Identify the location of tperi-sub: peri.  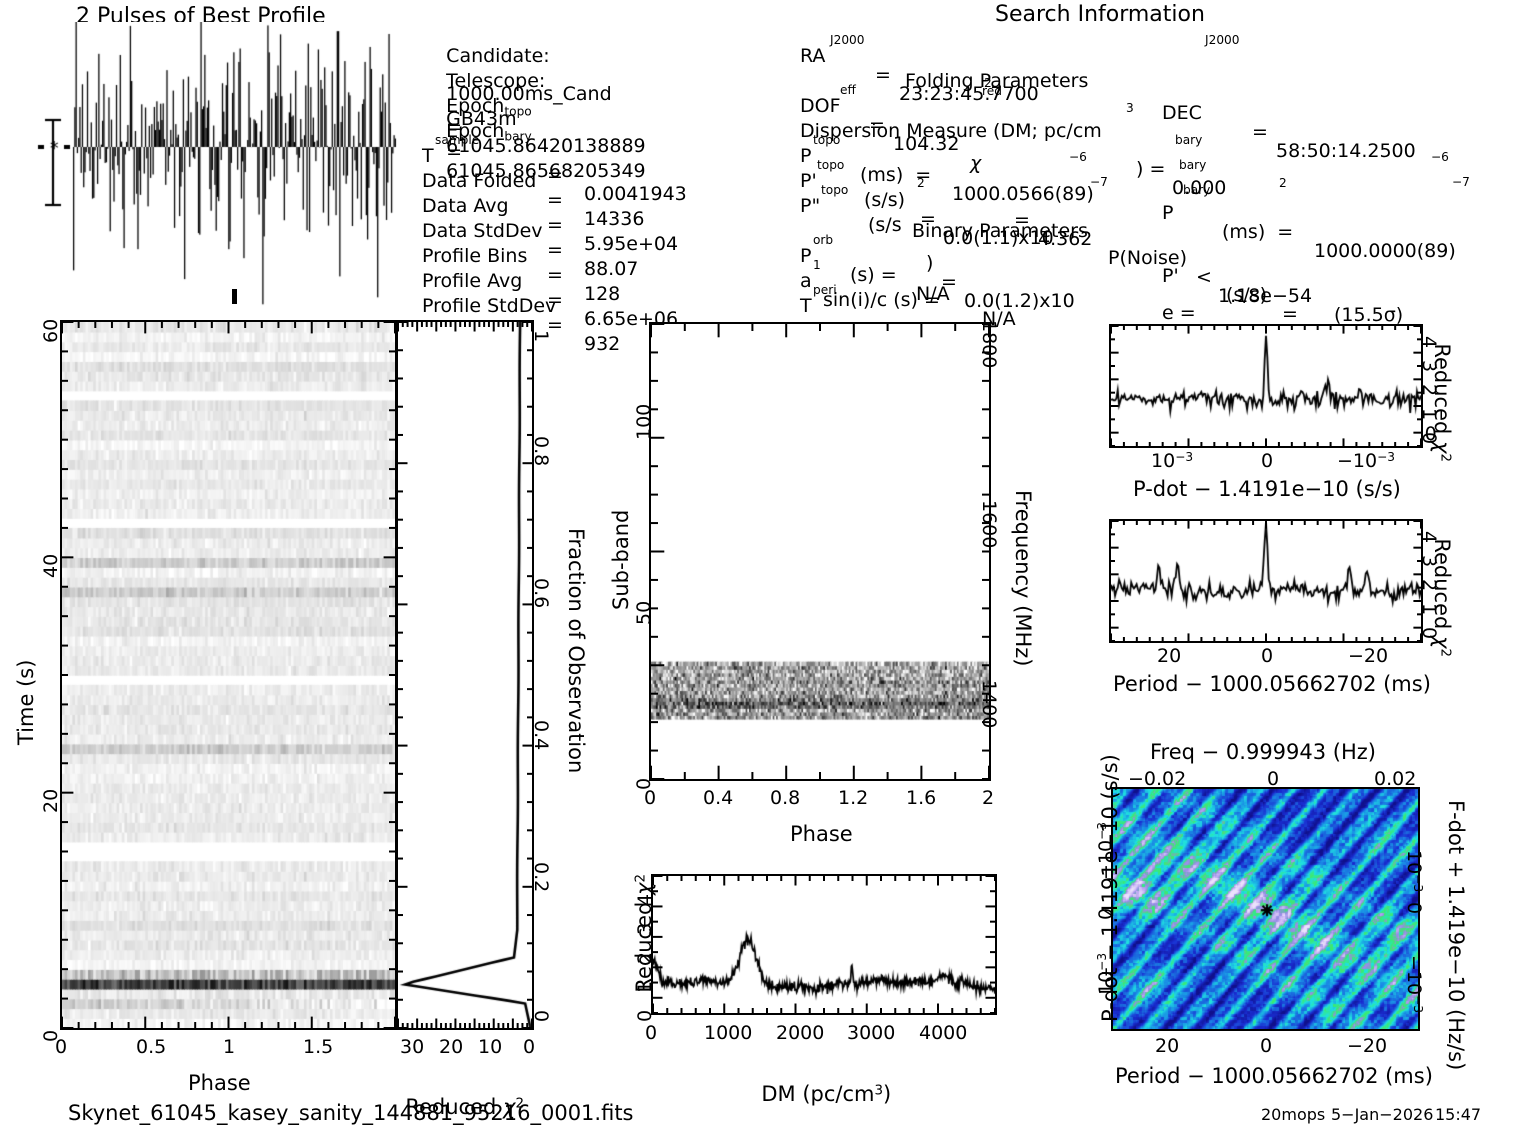
(825, 290).